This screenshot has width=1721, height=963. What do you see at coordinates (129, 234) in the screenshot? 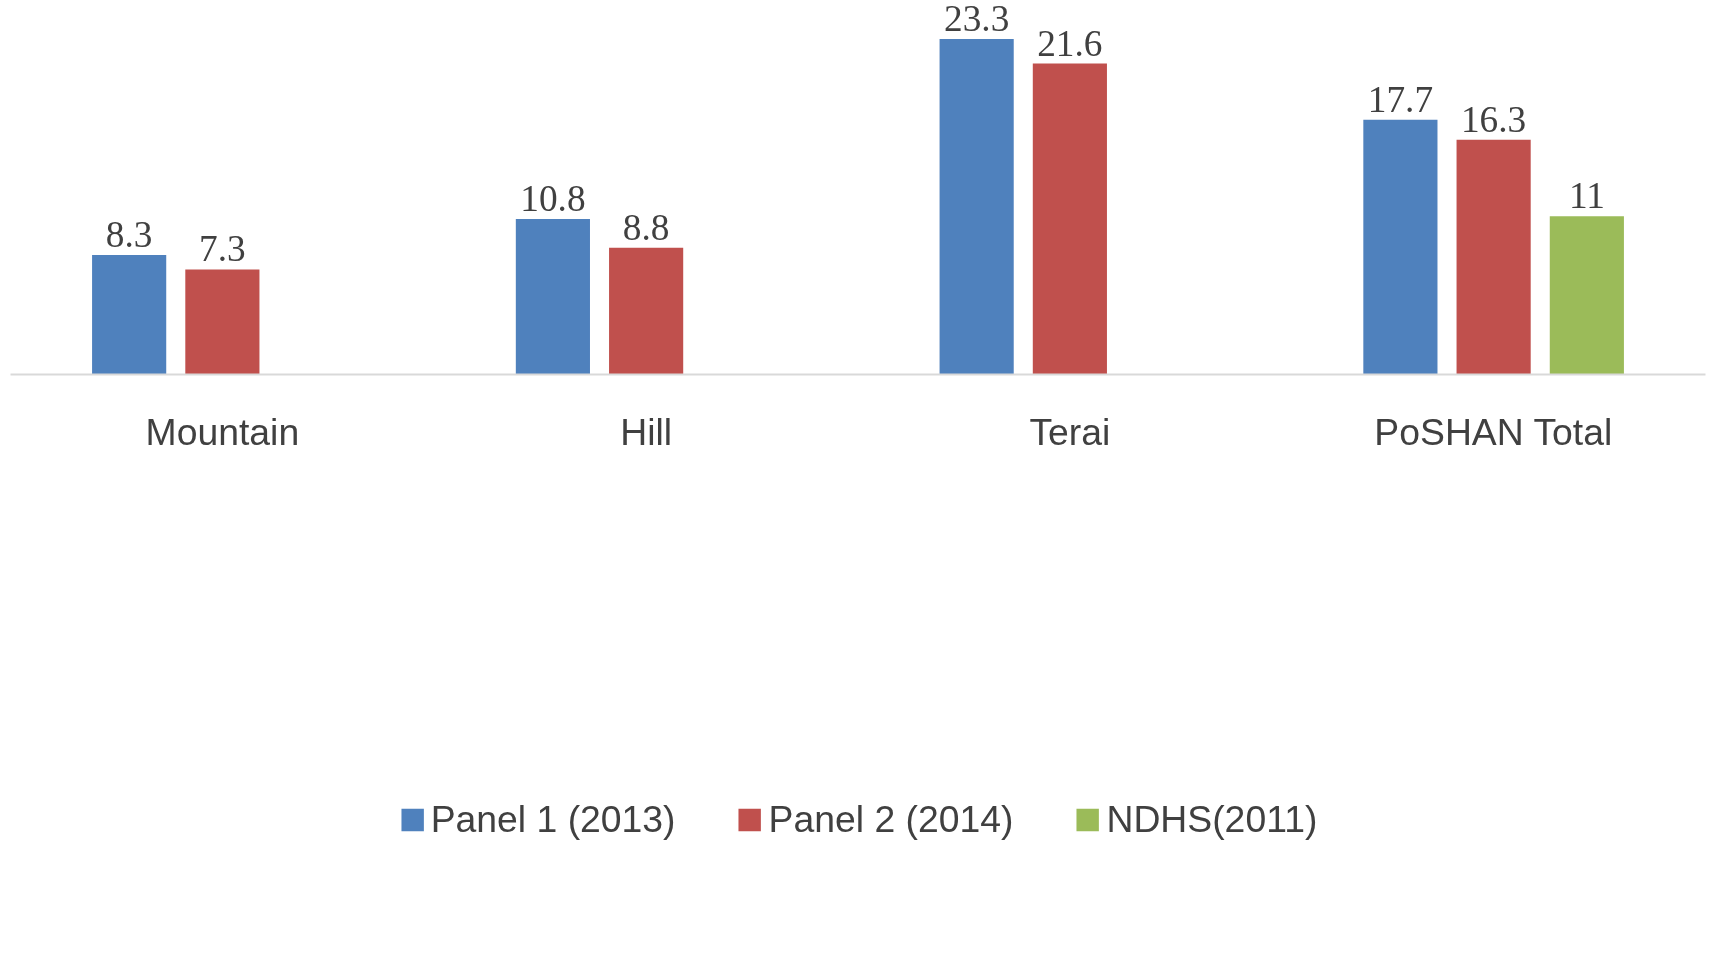
I see `data-label: 8.3` at bounding box center [129, 234].